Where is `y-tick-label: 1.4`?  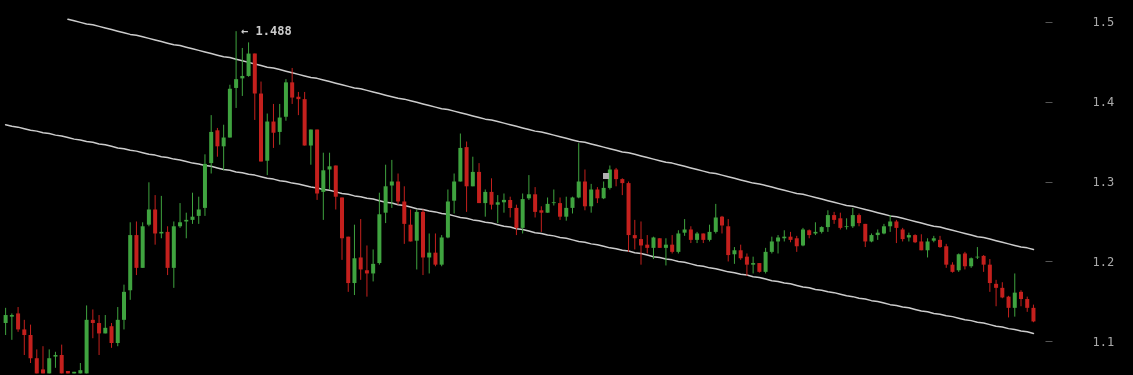 y-tick-label: 1.4 is located at coordinates (1103, 102).